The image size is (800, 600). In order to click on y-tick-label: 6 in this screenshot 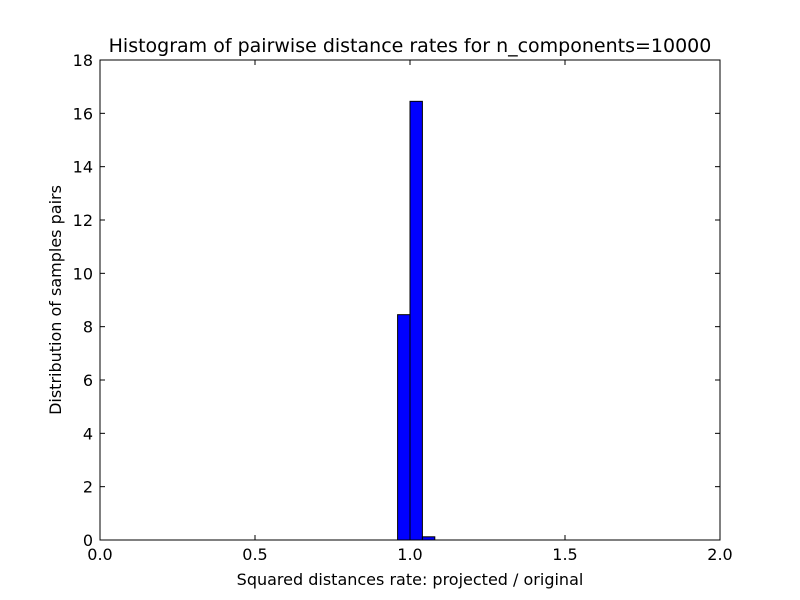, I will do `click(88, 380)`.